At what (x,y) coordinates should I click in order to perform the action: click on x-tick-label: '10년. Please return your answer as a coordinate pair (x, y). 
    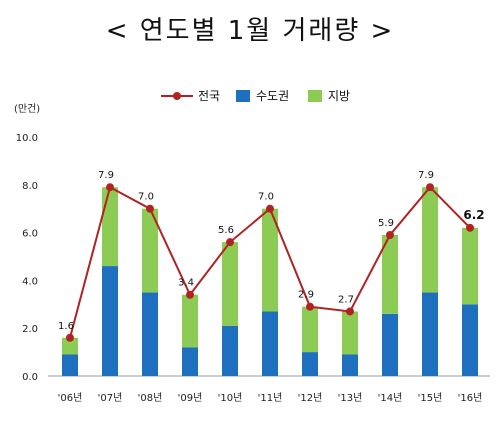
    Looking at the image, I should click on (230, 398).